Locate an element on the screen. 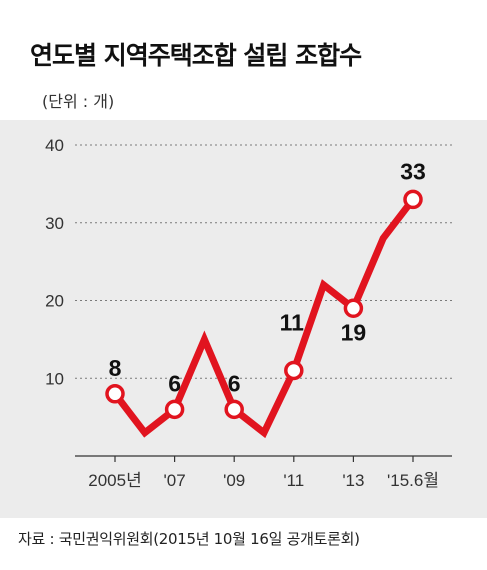 The height and width of the screenshot is (570, 487). y-tick-label: 30 is located at coordinates (54, 223).